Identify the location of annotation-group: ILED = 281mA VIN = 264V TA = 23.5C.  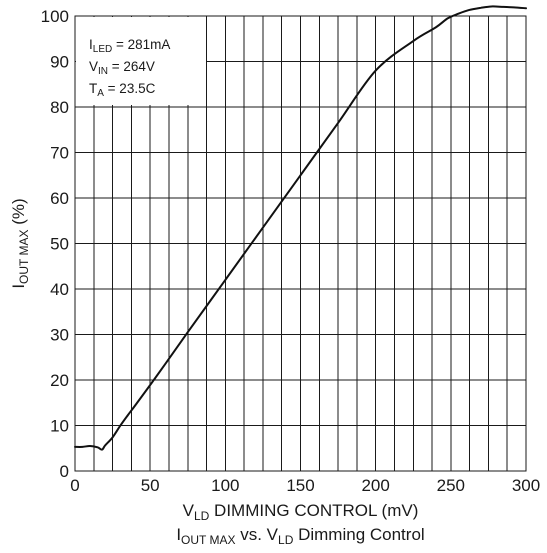
(141, 61).